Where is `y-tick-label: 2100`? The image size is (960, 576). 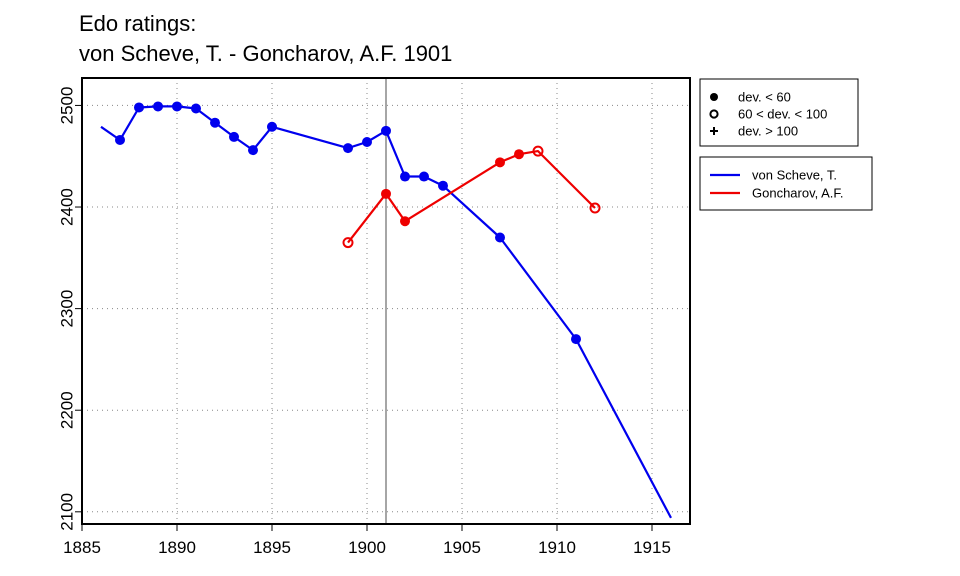 y-tick-label: 2100 is located at coordinates (66, 512).